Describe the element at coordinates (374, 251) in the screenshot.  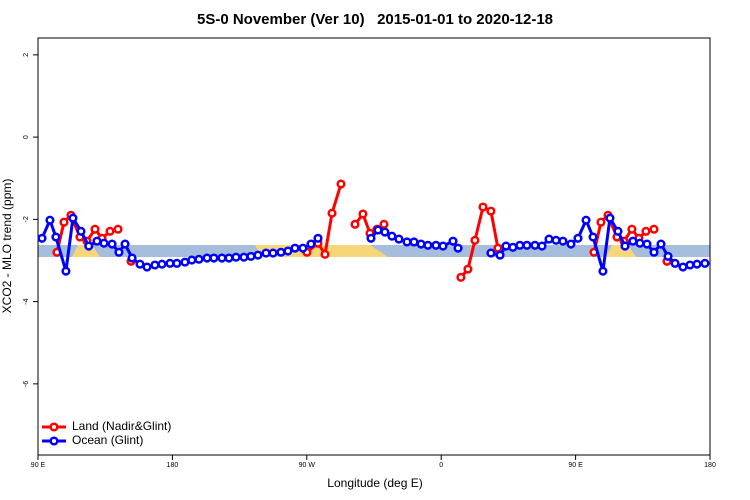
I see `surface-band` at that location.